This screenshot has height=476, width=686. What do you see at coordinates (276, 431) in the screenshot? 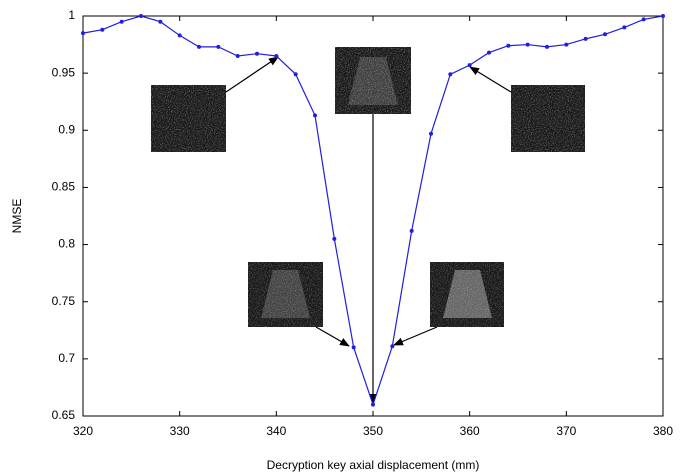
I see `x-tick-label: 340` at bounding box center [276, 431].